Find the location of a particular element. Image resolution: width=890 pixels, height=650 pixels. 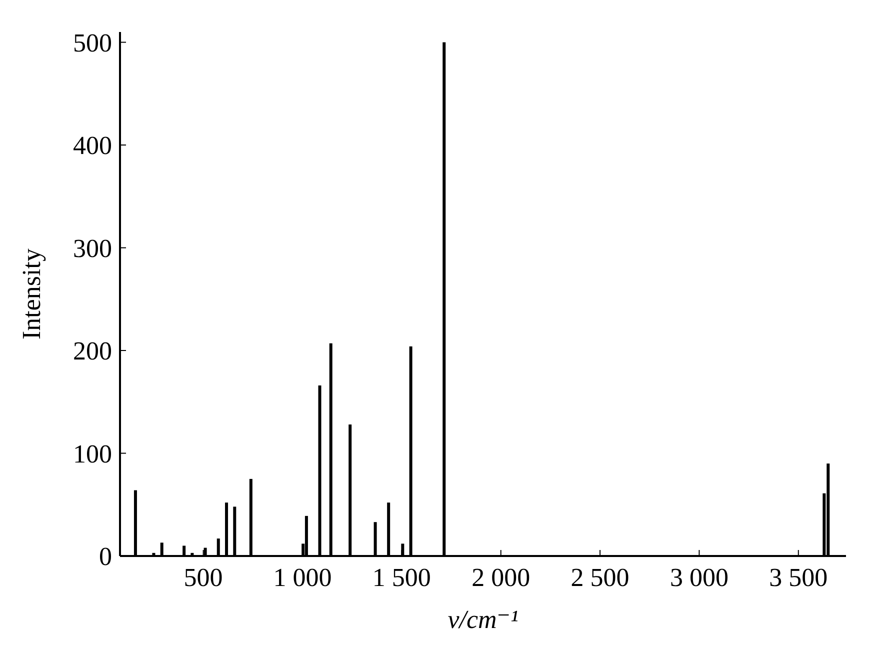

x-tick-label: 2 500 is located at coordinates (600, 577).